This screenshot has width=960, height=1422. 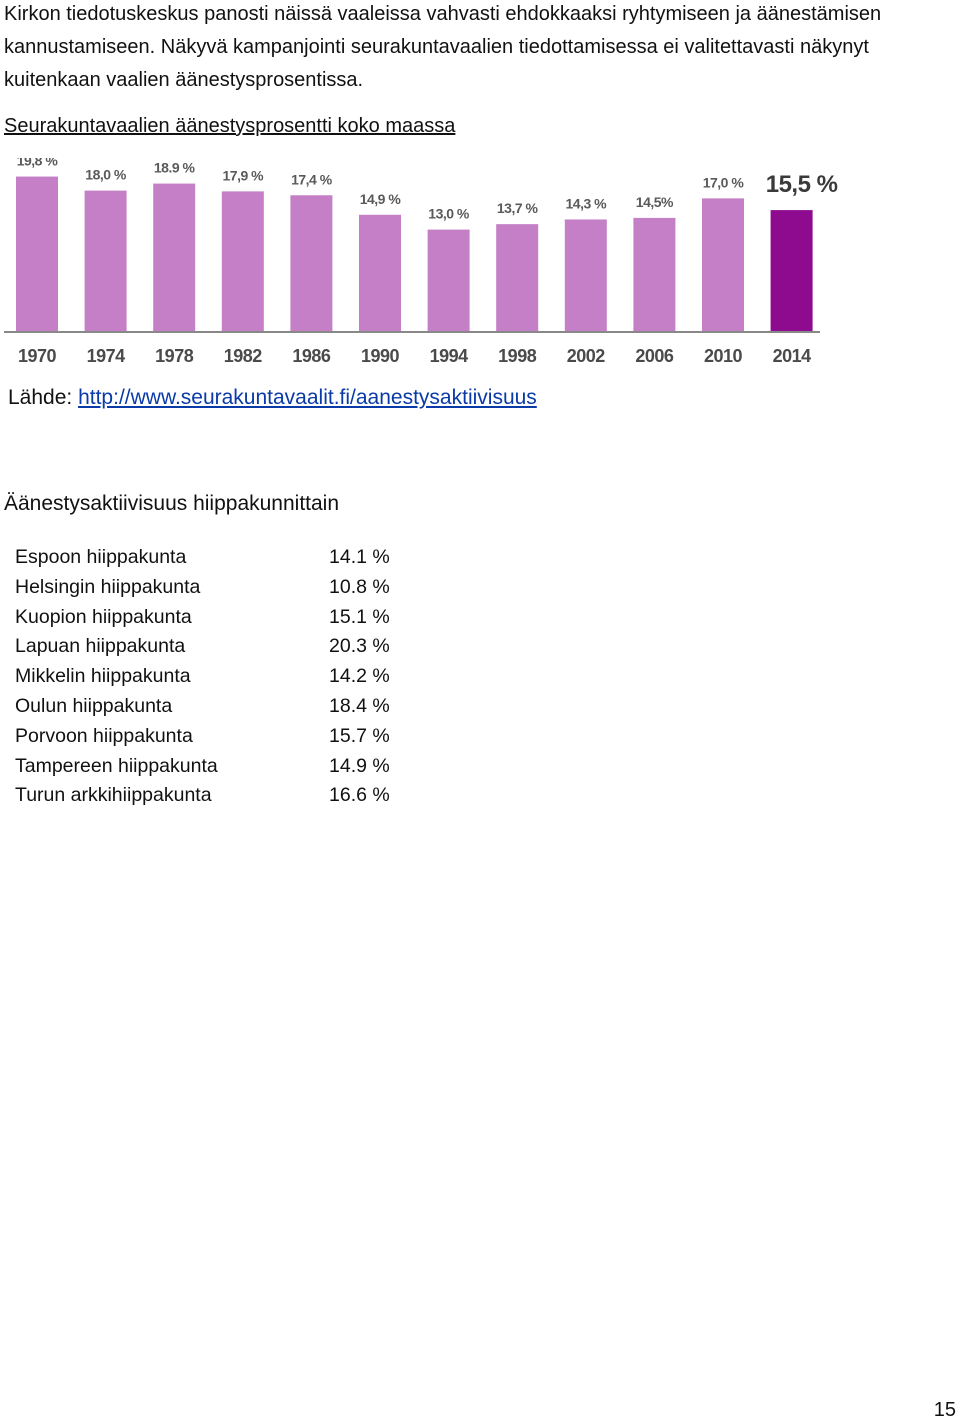 What do you see at coordinates (106, 356) in the screenshot?
I see `x-tick-1974: 1974` at bounding box center [106, 356].